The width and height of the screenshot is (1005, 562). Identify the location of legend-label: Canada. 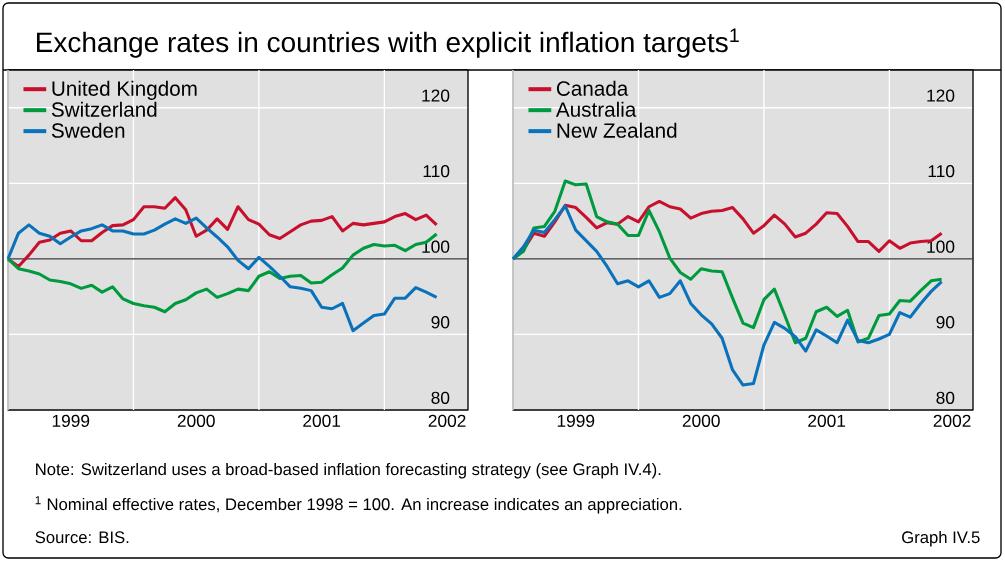
(592, 88).